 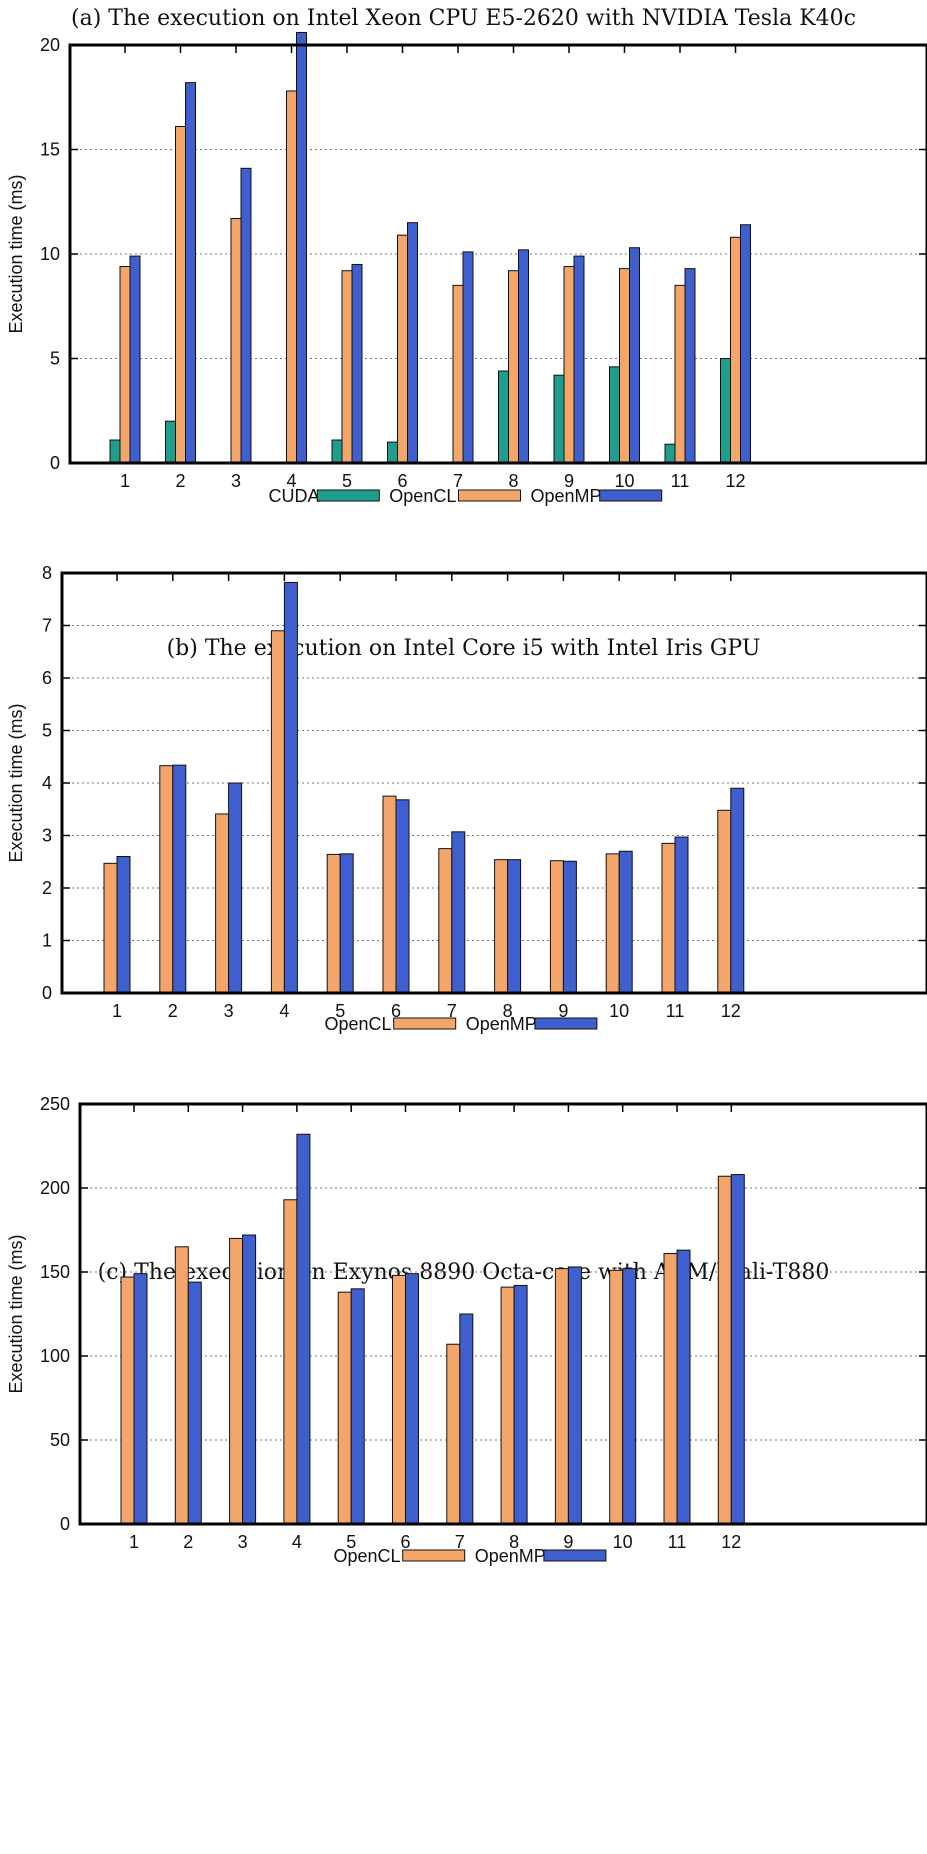 I want to click on y-tick-label: 150, so click(x=55, y=1272).